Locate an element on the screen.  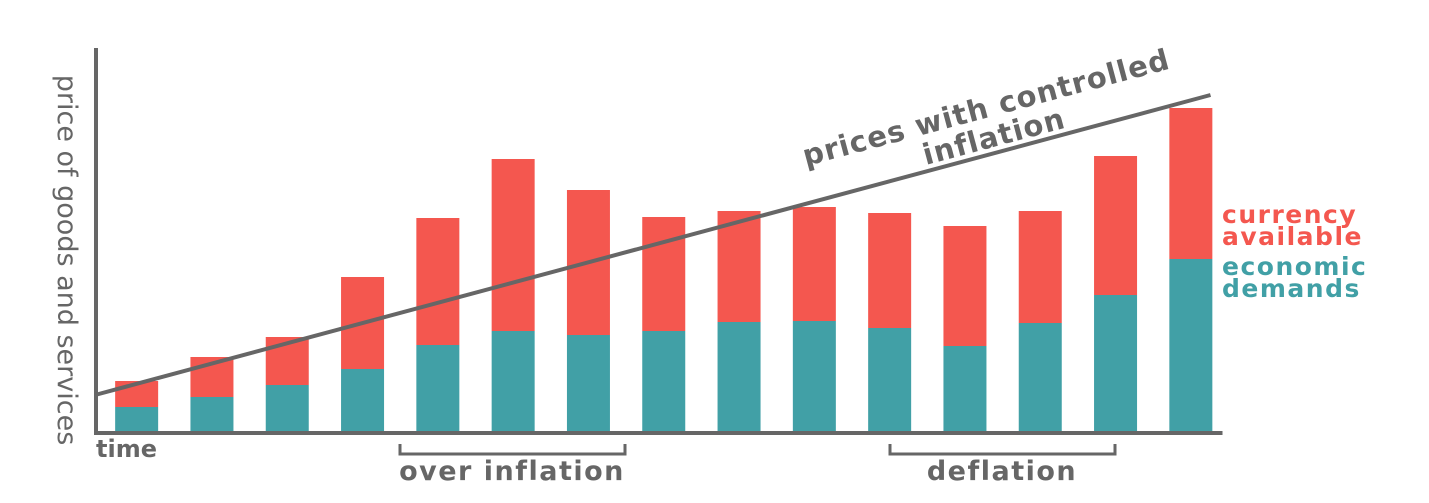
annotation: over inflation is located at coordinates (512, 471).